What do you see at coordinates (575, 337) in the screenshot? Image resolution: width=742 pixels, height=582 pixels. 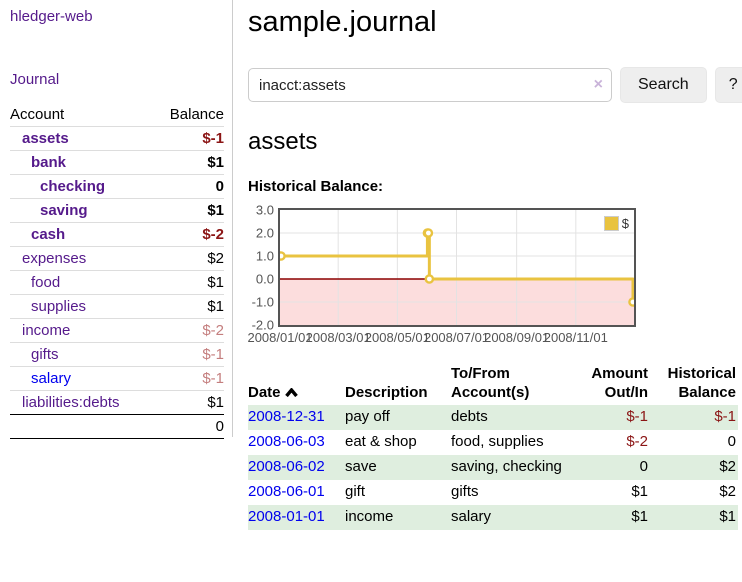 I see `x-axis-tick-label: 2008/11/01` at bounding box center [575, 337].